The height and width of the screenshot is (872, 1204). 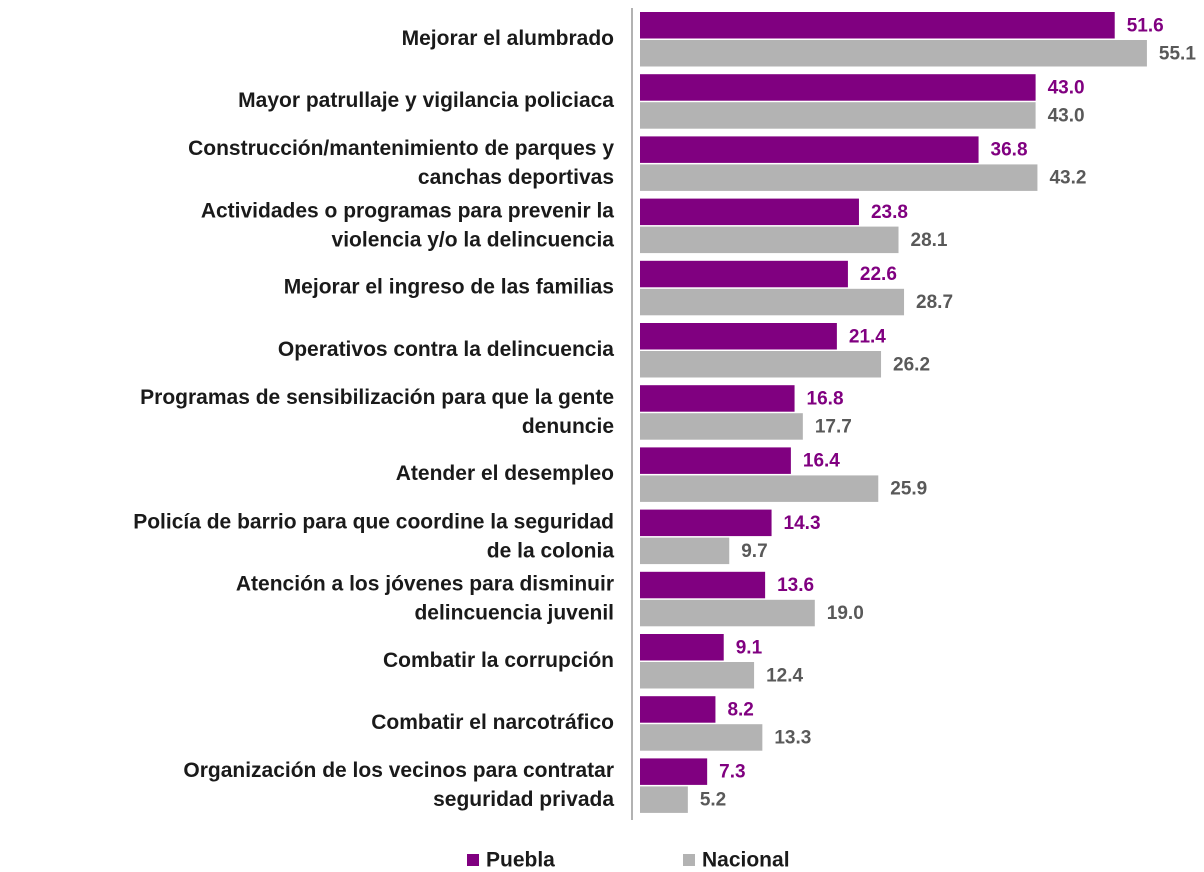 What do you see at coordinates (505, 473) in the screenshot?
I see `category-label: Atender el desempleo` at bounding box center [505, 473].